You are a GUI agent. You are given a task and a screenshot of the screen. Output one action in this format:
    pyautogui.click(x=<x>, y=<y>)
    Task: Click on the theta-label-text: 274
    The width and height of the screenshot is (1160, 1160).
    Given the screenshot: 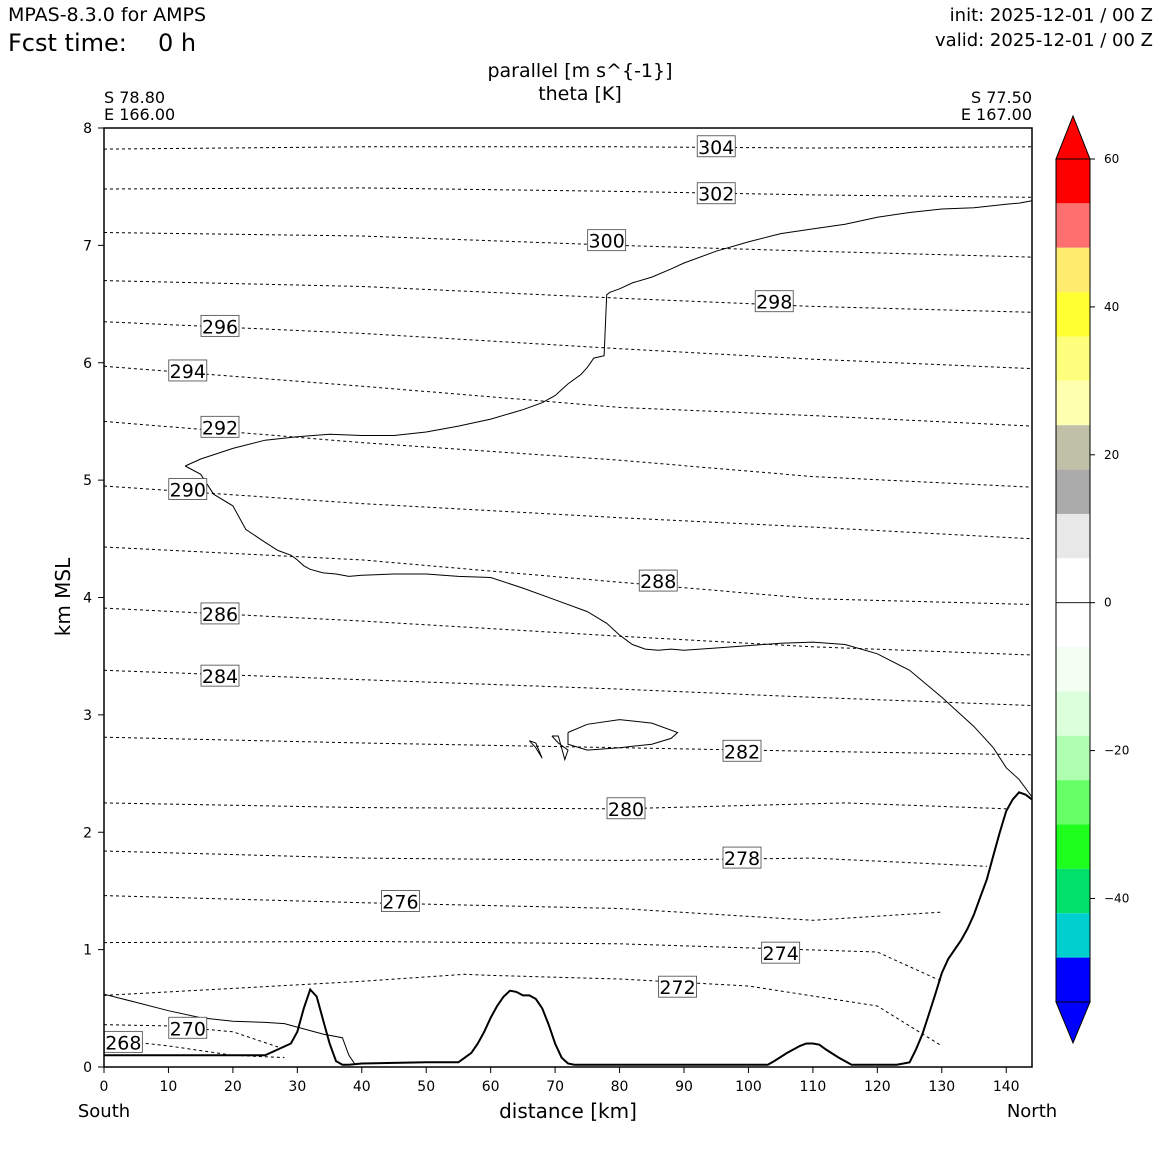 What is the action you would take?
    pyautogui.click(x=781, y=954)
    